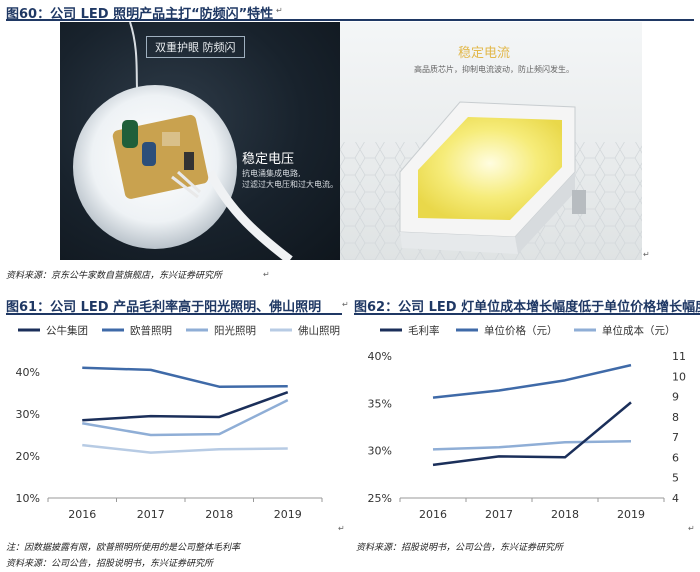 Image resolution: width=700 pixels, height=572 pixels. Describe the element at coordinates (380, 403) in the screenshot. I see `y-tick-label: 35%` at that location.